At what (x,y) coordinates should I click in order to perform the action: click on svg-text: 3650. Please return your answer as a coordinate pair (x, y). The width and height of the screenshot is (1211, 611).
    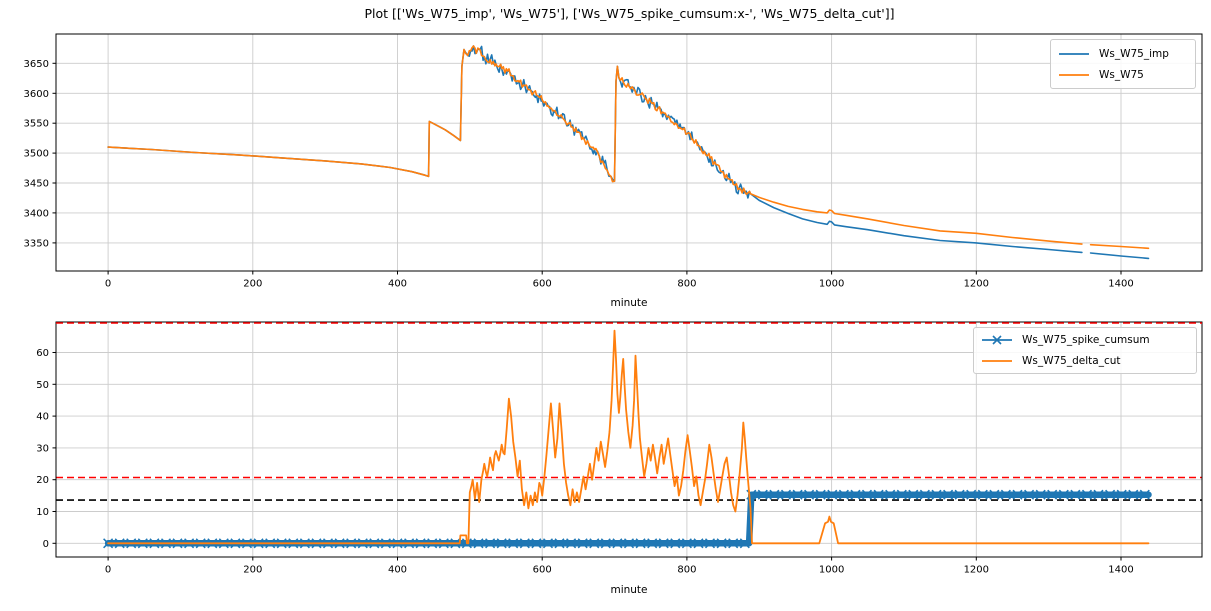
    Looking at the image, I should click on (36, 64).